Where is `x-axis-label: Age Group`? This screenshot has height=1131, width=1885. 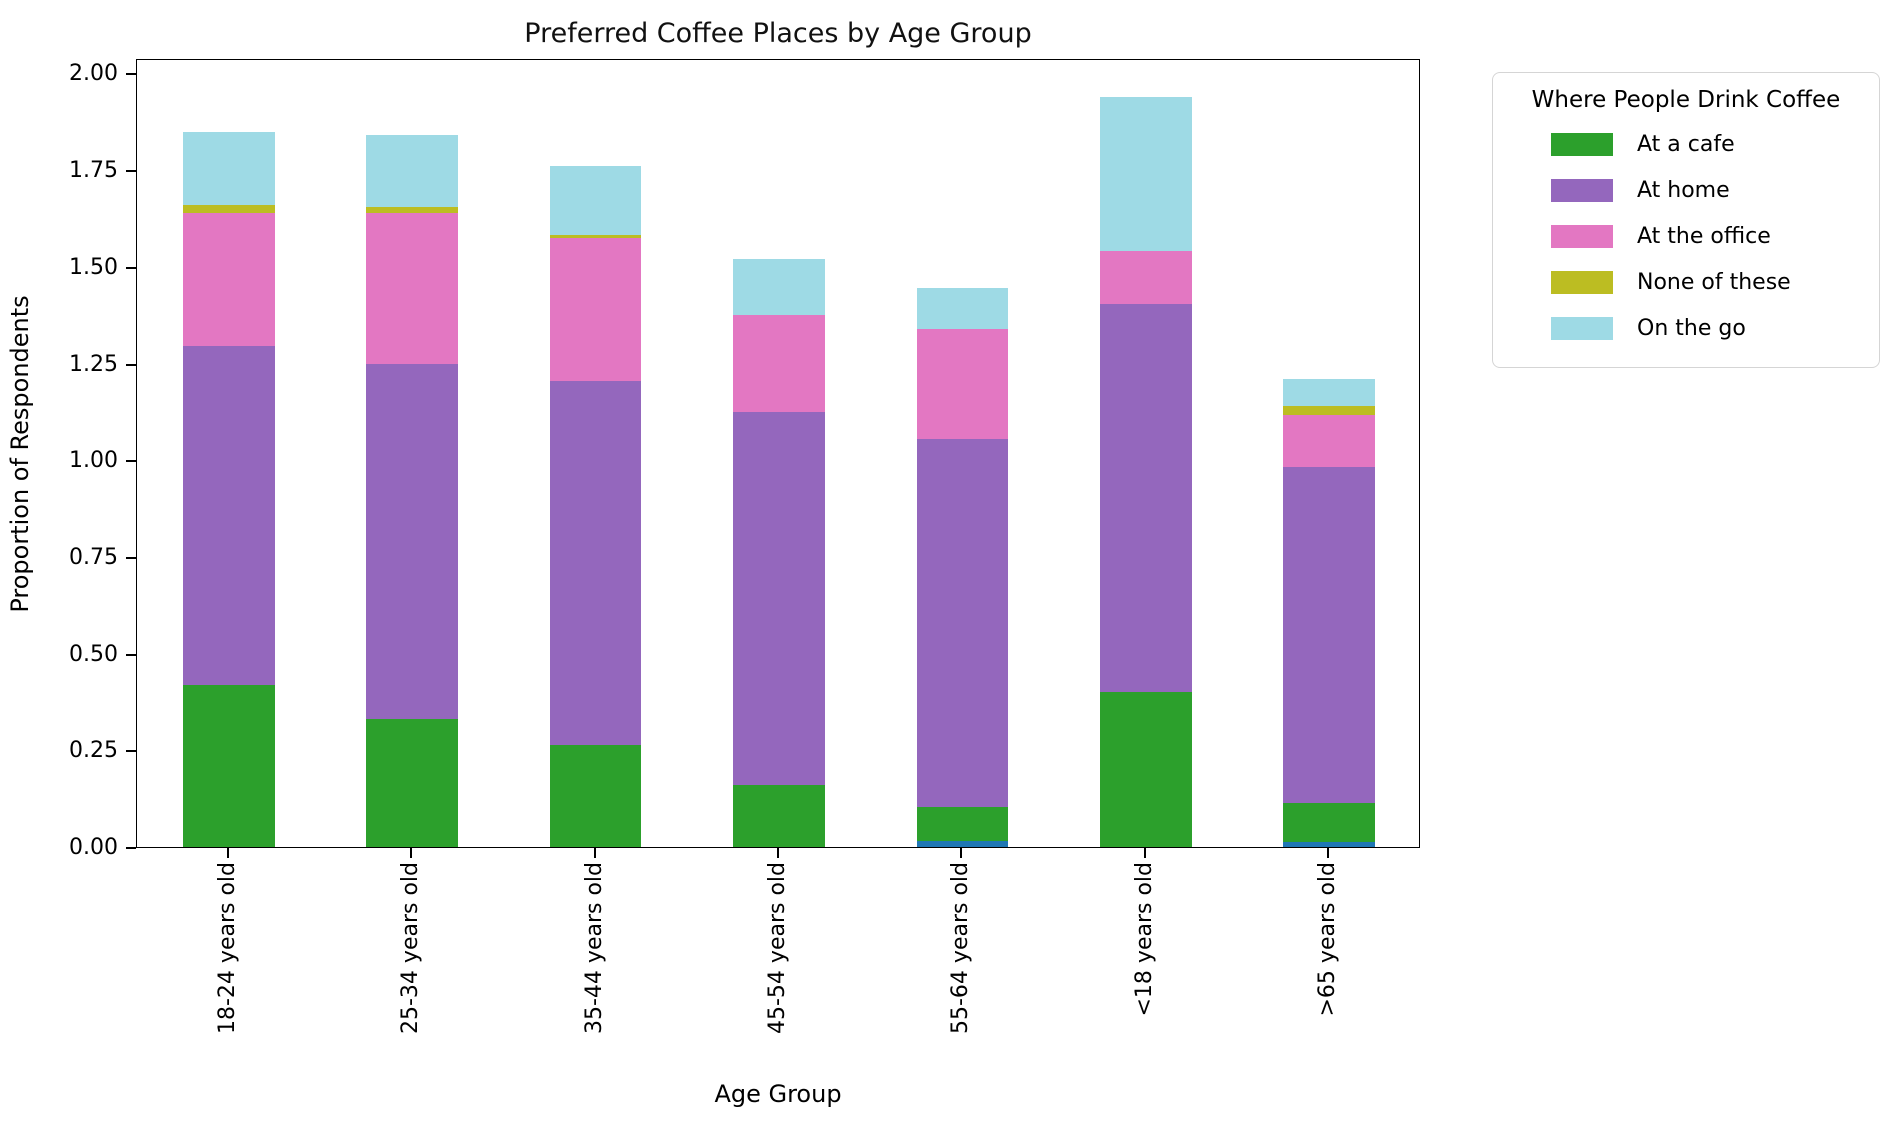 x-axis-label: Age Group is located at coordinates (778, 1094).